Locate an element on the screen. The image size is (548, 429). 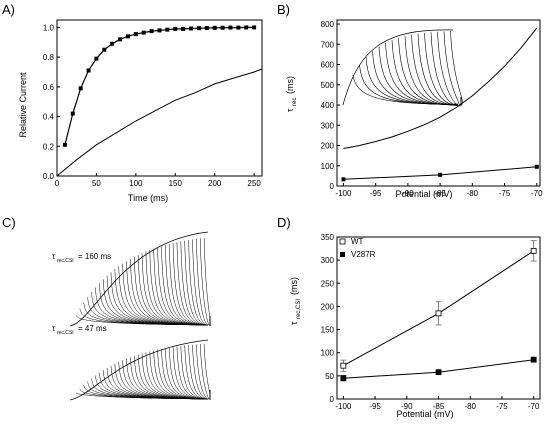
panel-c-label-bottom-value: = 47 ms is located at coordinates (92, 328).